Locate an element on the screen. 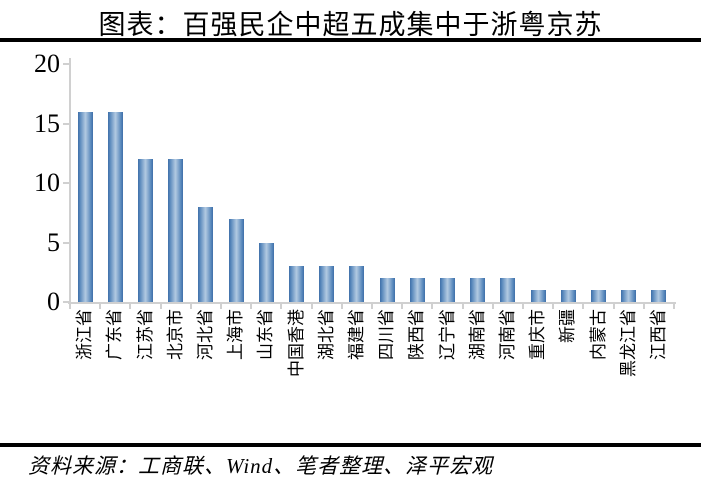  x-axis-label: 湖北省 is located at coordinates (326, 334).